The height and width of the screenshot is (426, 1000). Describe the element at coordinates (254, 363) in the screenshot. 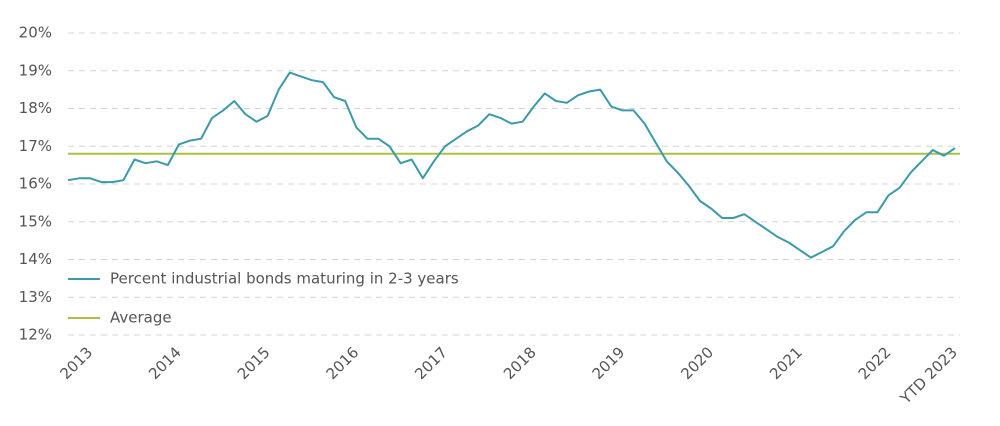

I see `x-tick-label: 2015` at that location.